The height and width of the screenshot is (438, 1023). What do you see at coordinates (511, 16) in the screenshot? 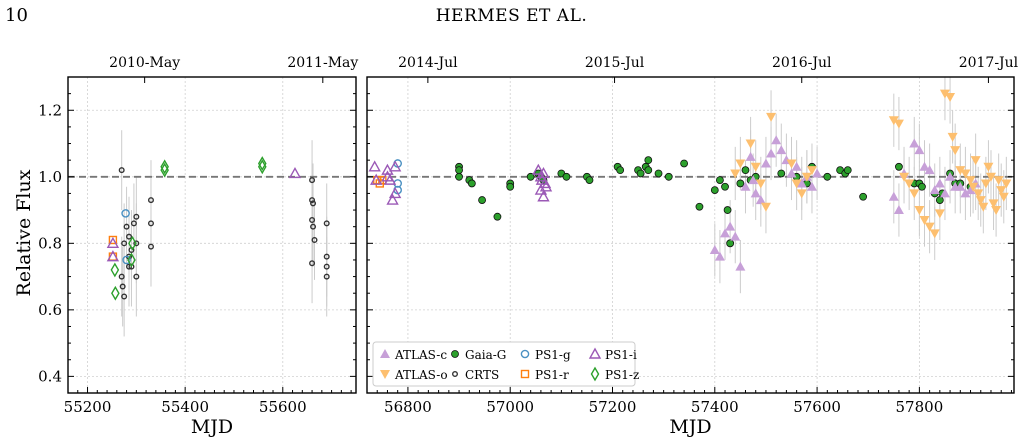
I see `running-title: HERMES ET AL.` at bounding box center [511, 16].